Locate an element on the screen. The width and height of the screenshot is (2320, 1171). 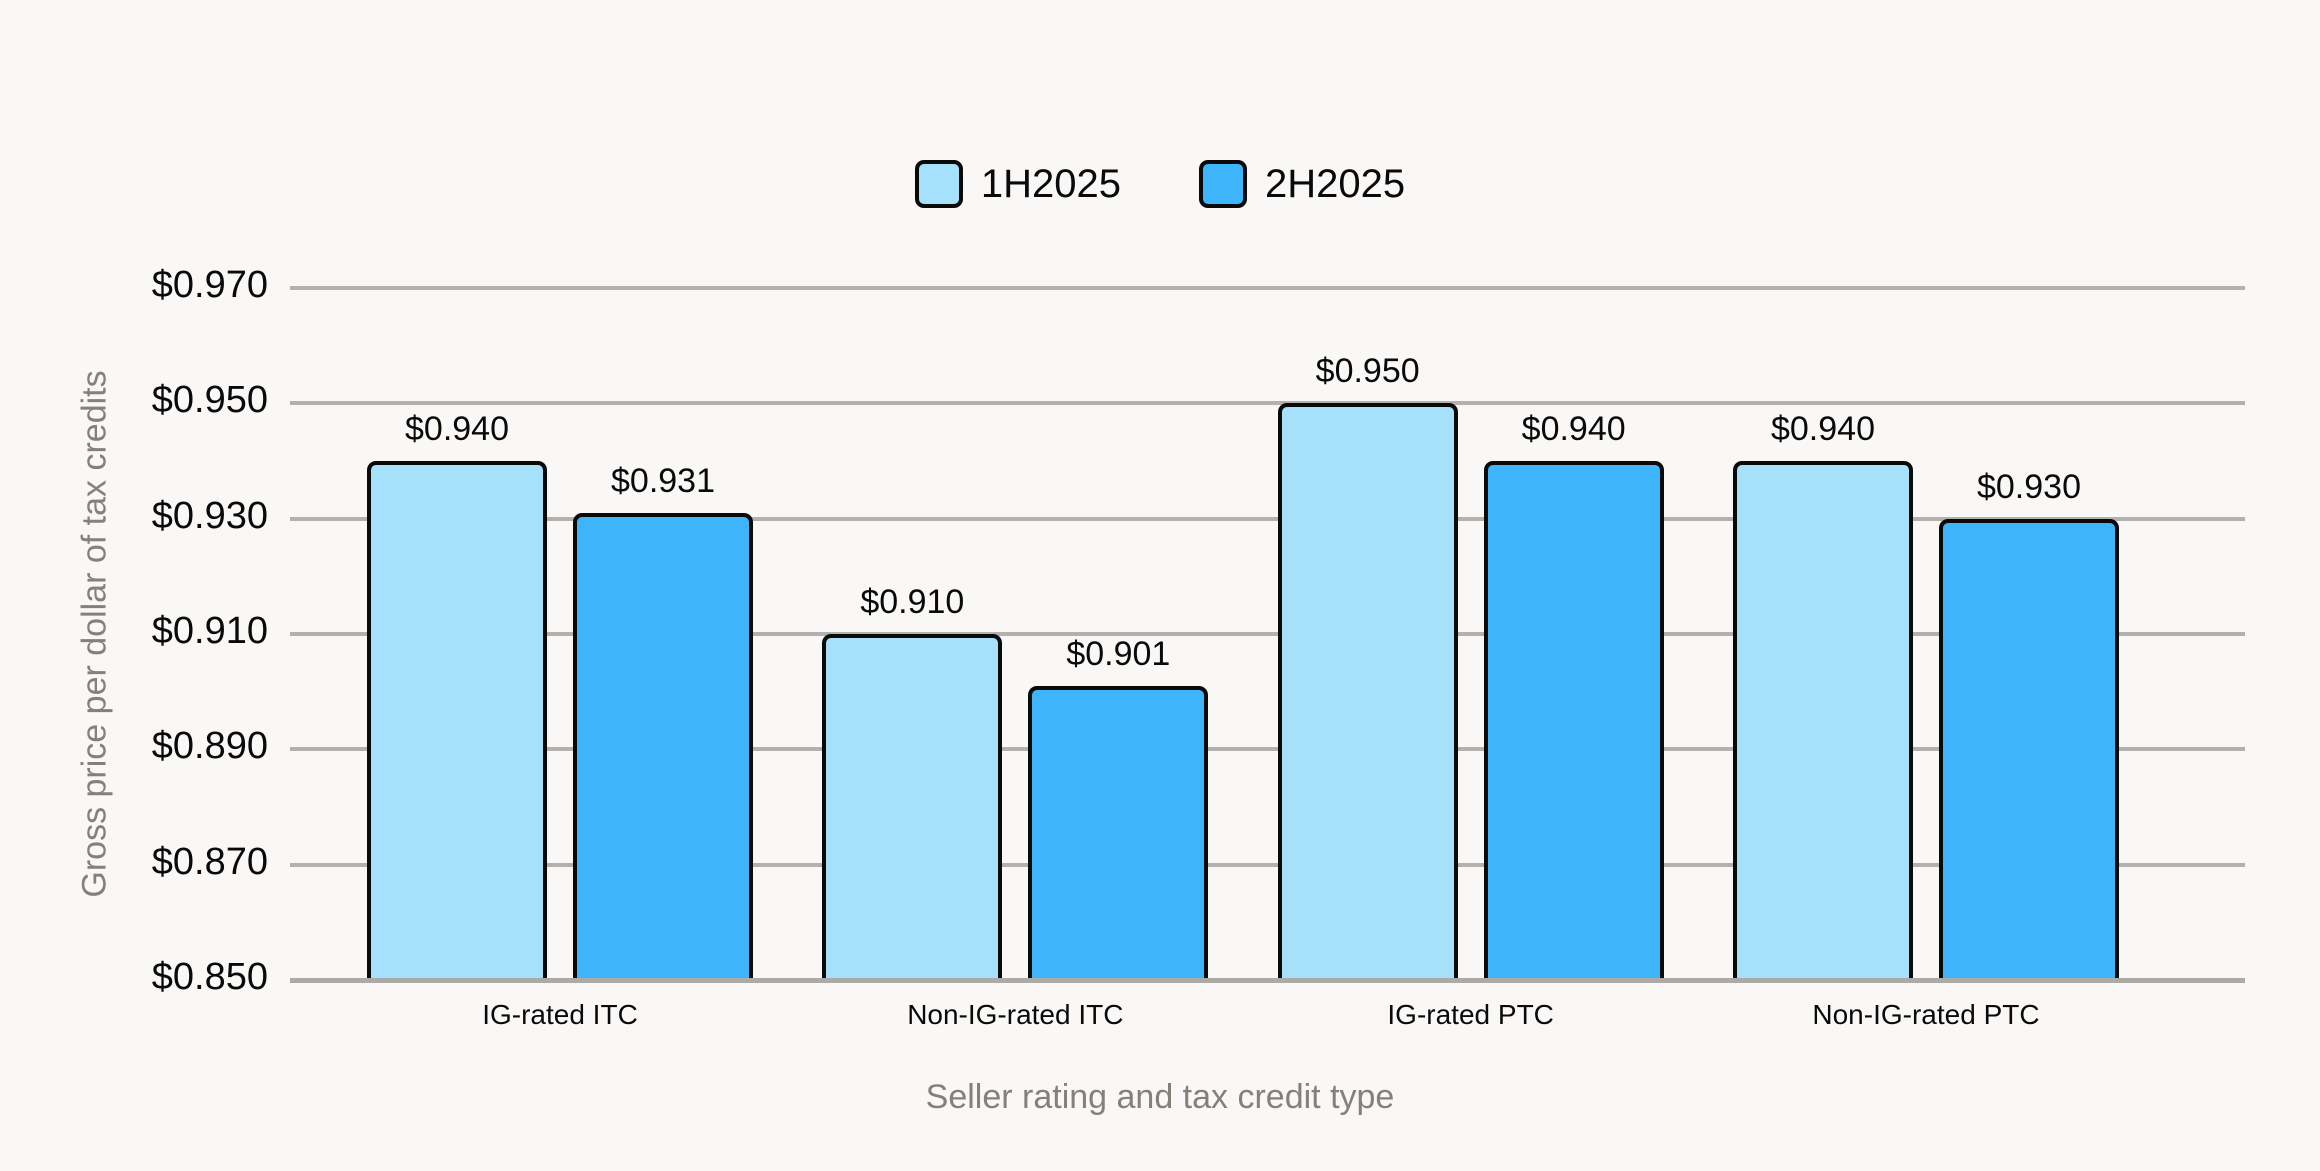
bar-value-label: $0.930 is located at coordinates (2028, 486).